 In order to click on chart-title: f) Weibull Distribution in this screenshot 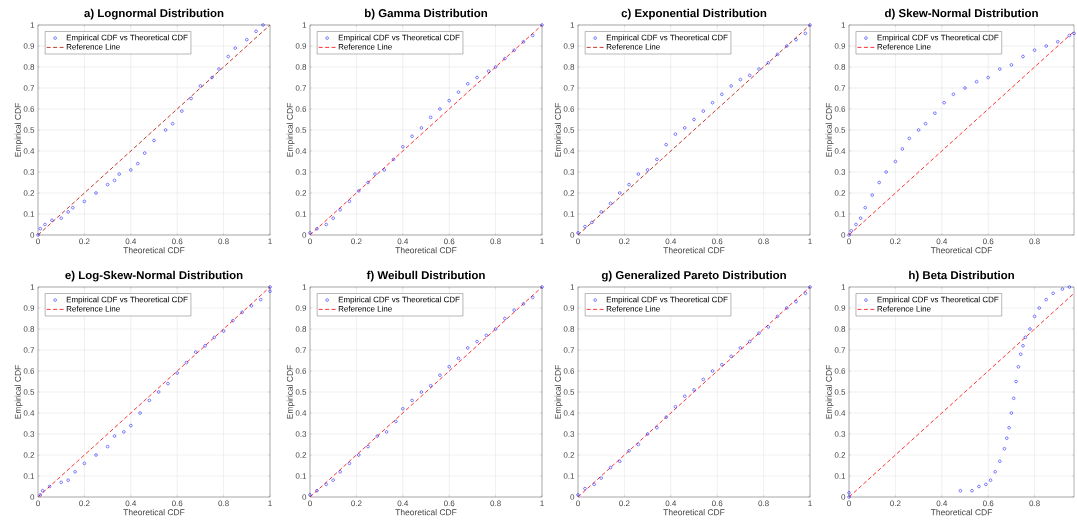, I will do `click(425, 276)`.